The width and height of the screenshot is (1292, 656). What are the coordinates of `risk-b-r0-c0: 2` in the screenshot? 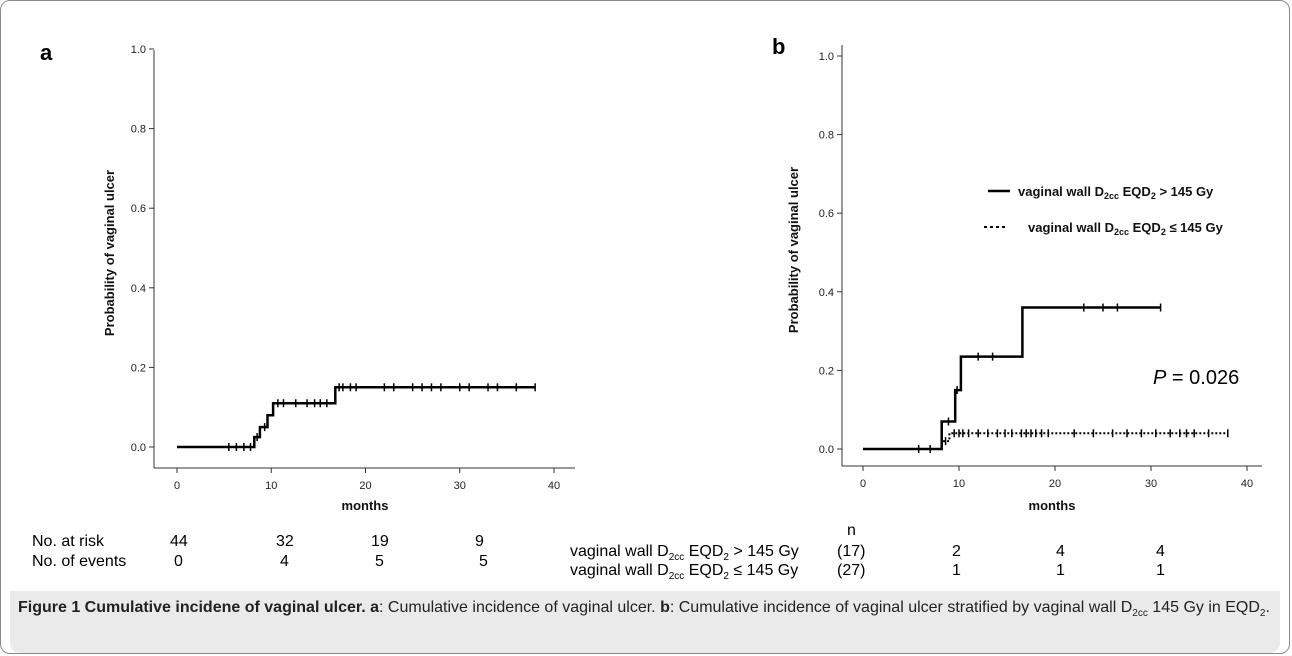 It's located at (956, 551).